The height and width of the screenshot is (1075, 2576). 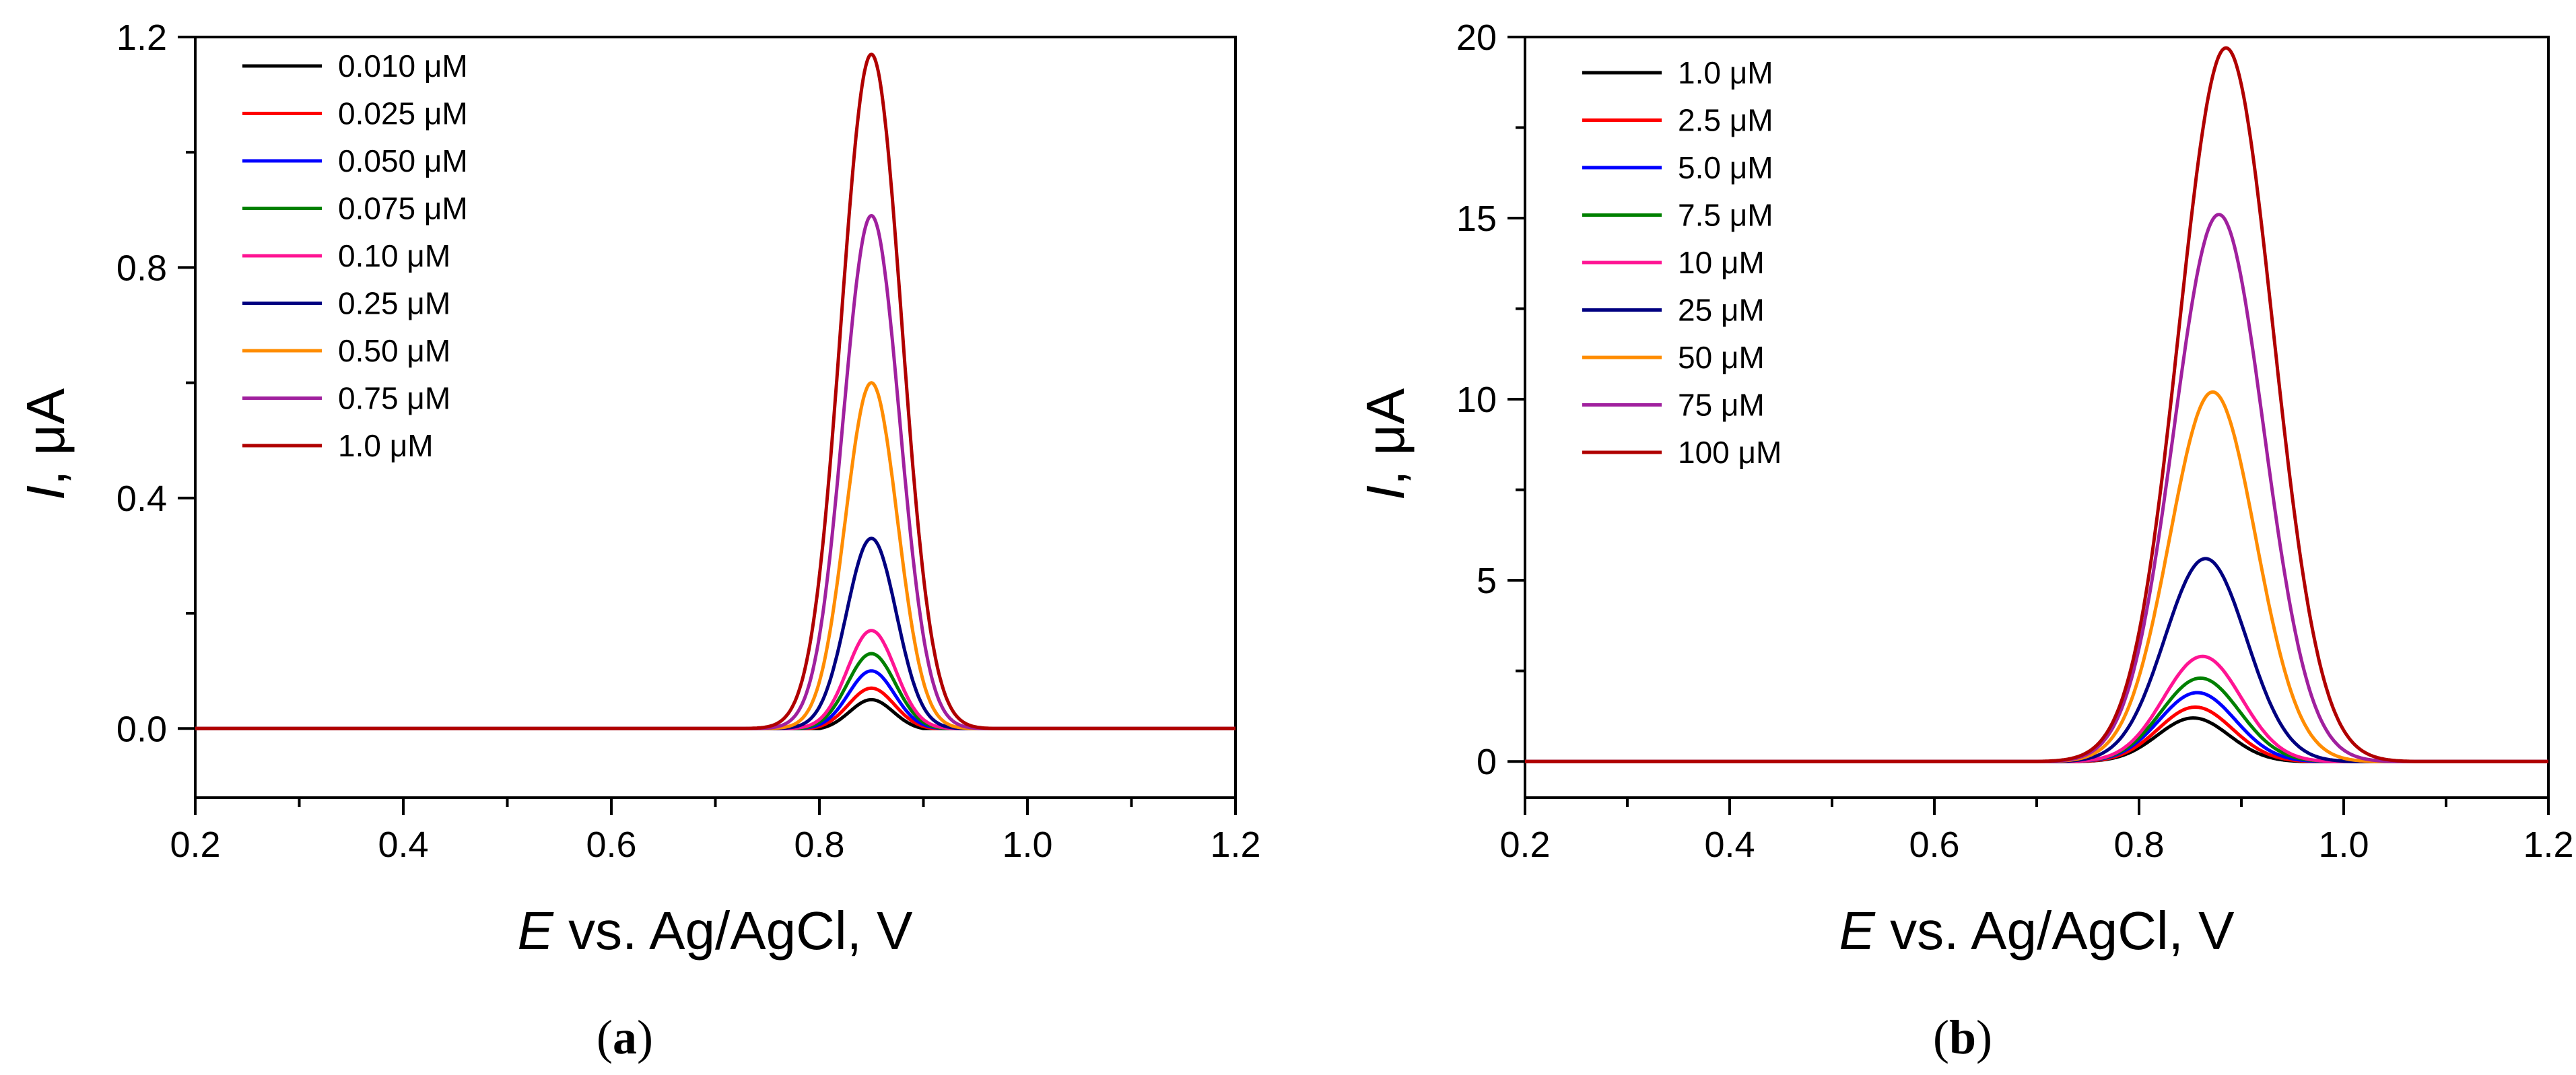 I want to click on panel-b-y-axis-title-text: , μA, so click(x=1385, y=436).